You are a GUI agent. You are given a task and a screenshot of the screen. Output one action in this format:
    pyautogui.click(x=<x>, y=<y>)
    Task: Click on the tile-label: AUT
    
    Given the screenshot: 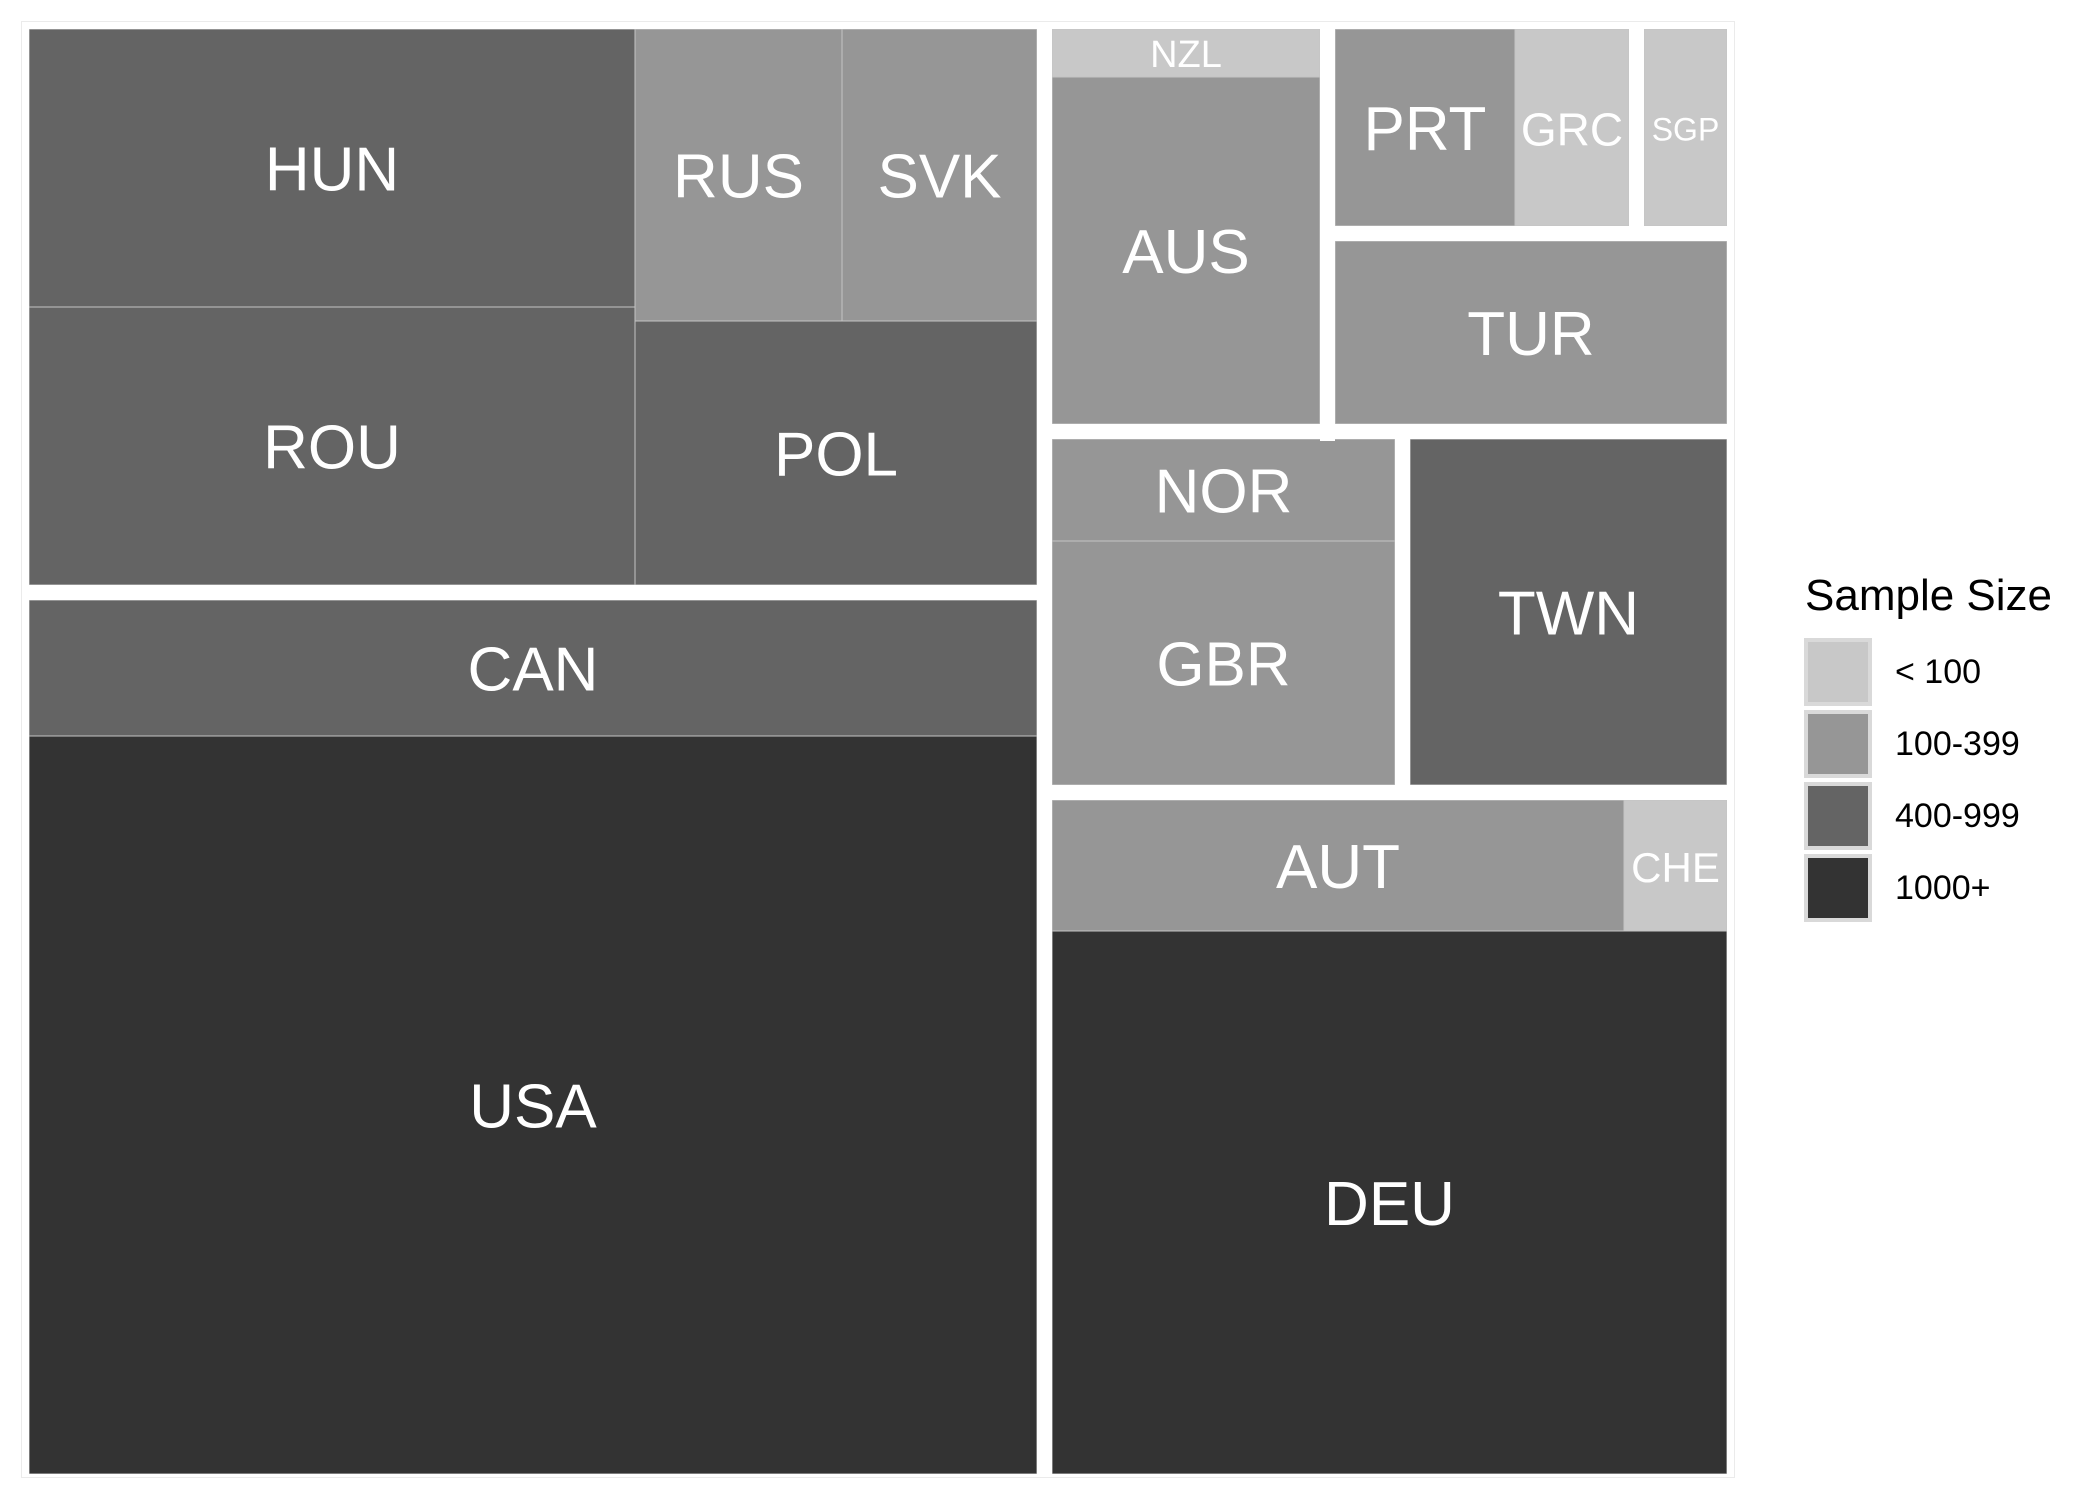 What is the action you would take?
    pyautogui.click(x=1338, y=867)
    